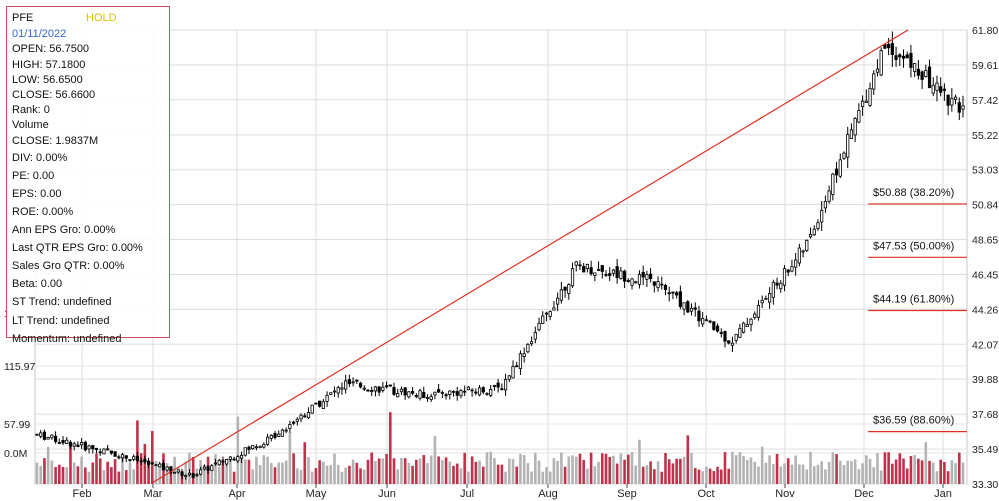 Image resolution: width=999 pixels, height=501 pixels. I want to click on rating-badge: HOLD, so click(101, 18).